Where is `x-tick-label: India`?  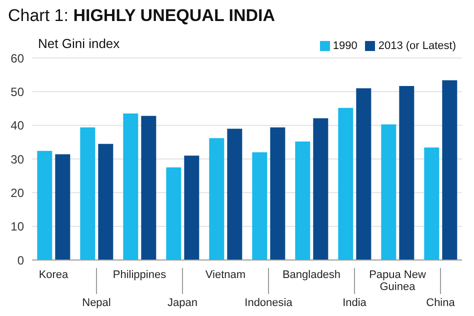
x-tick-label: India is located at coordinates (355, 303).